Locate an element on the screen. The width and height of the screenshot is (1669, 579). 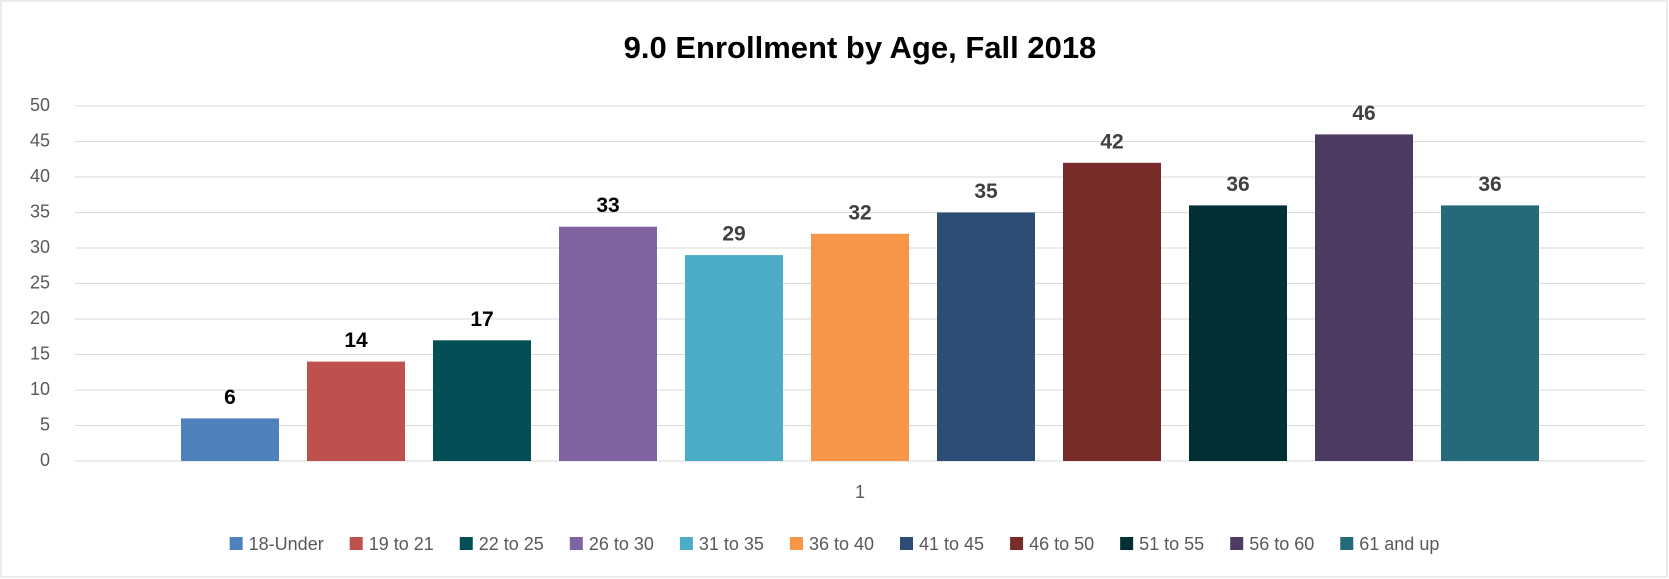
data-label: 33 is located at coordinates (607, 205).